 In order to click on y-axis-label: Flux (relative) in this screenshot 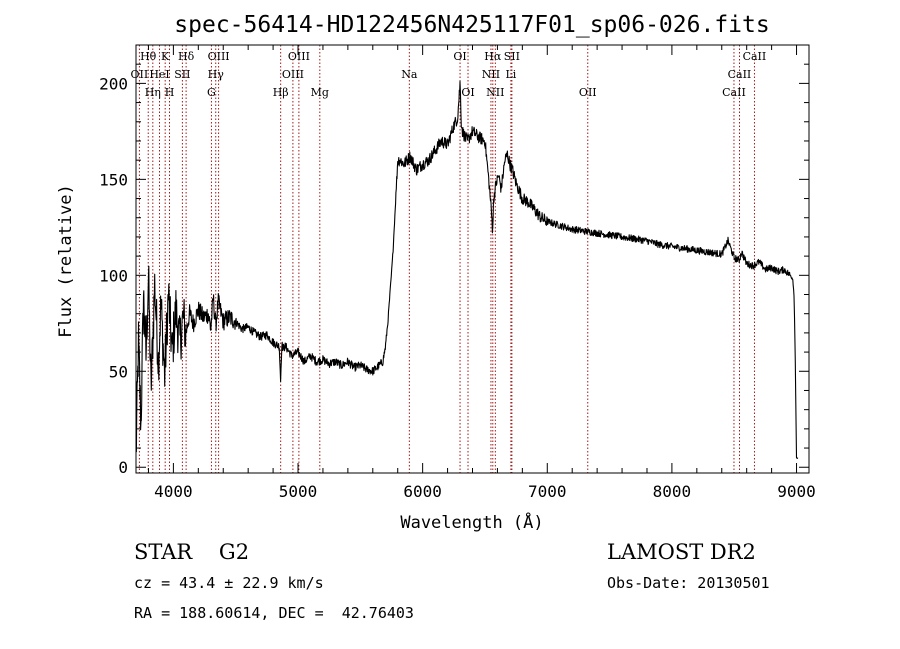, I will do `click(66, 261)`.